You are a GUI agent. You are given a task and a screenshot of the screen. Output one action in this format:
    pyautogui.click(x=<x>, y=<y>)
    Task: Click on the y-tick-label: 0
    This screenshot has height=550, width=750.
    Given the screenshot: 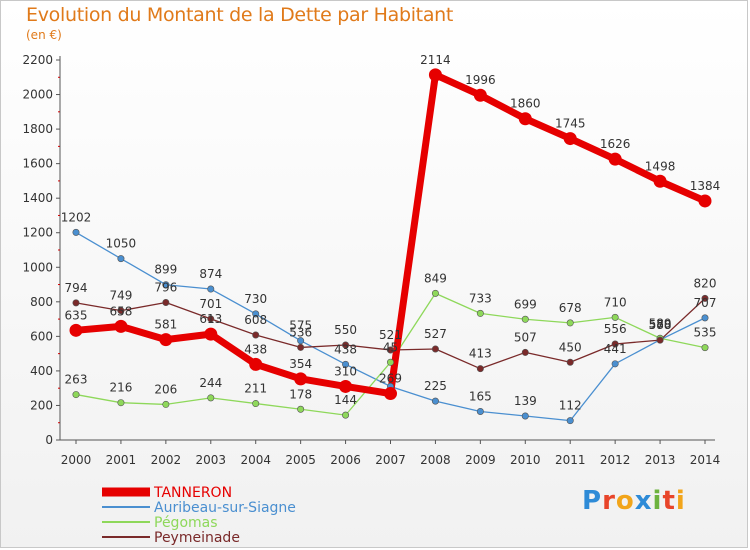 What is the action you would take?
    pyautogui.click(x=49, y=440)
    